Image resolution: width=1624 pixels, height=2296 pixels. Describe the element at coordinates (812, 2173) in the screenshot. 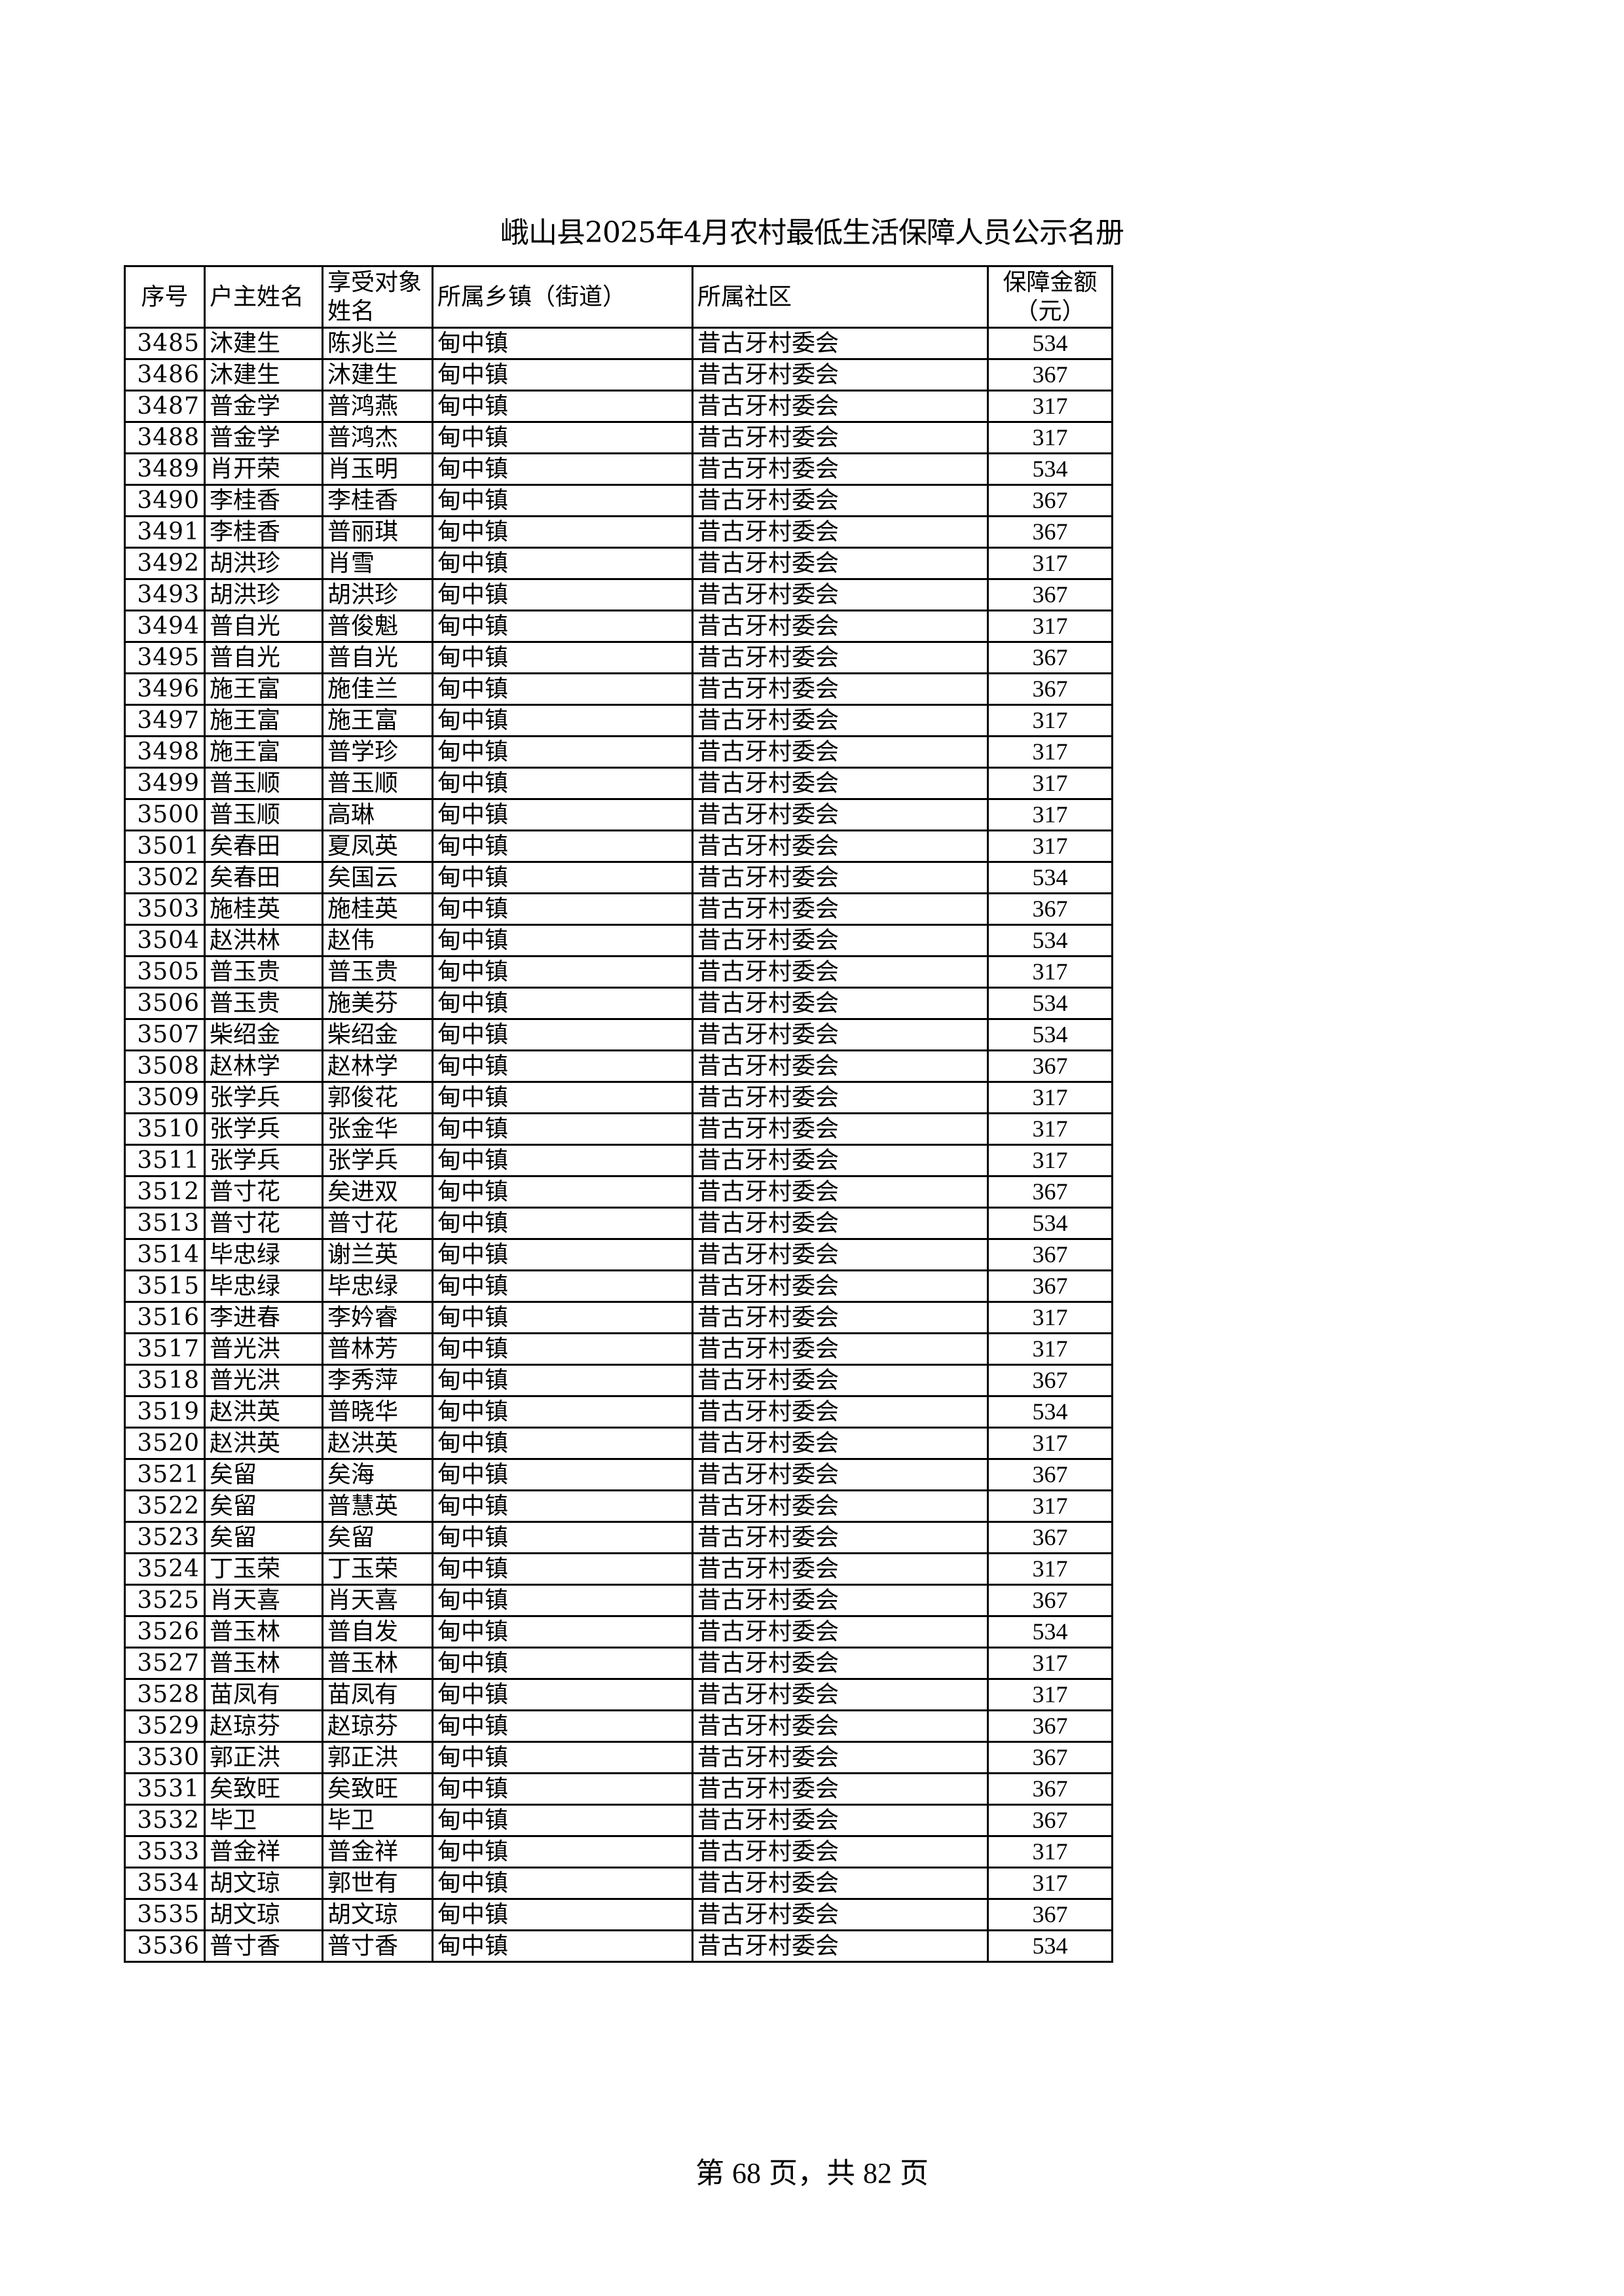

I see `footer-middle: 页，共` at that location.